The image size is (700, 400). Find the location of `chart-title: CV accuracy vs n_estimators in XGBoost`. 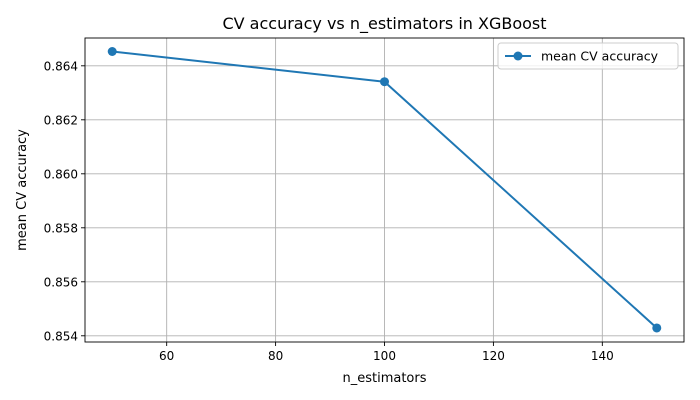

chart-title: CV accuracy vs n_estimators in XGBoost is located at coordinates (384, 24).